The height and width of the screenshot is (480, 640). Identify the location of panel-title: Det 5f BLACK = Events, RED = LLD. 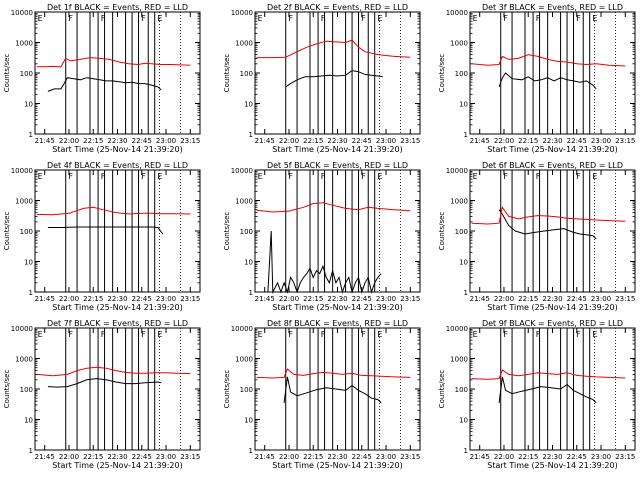
(337, 165).